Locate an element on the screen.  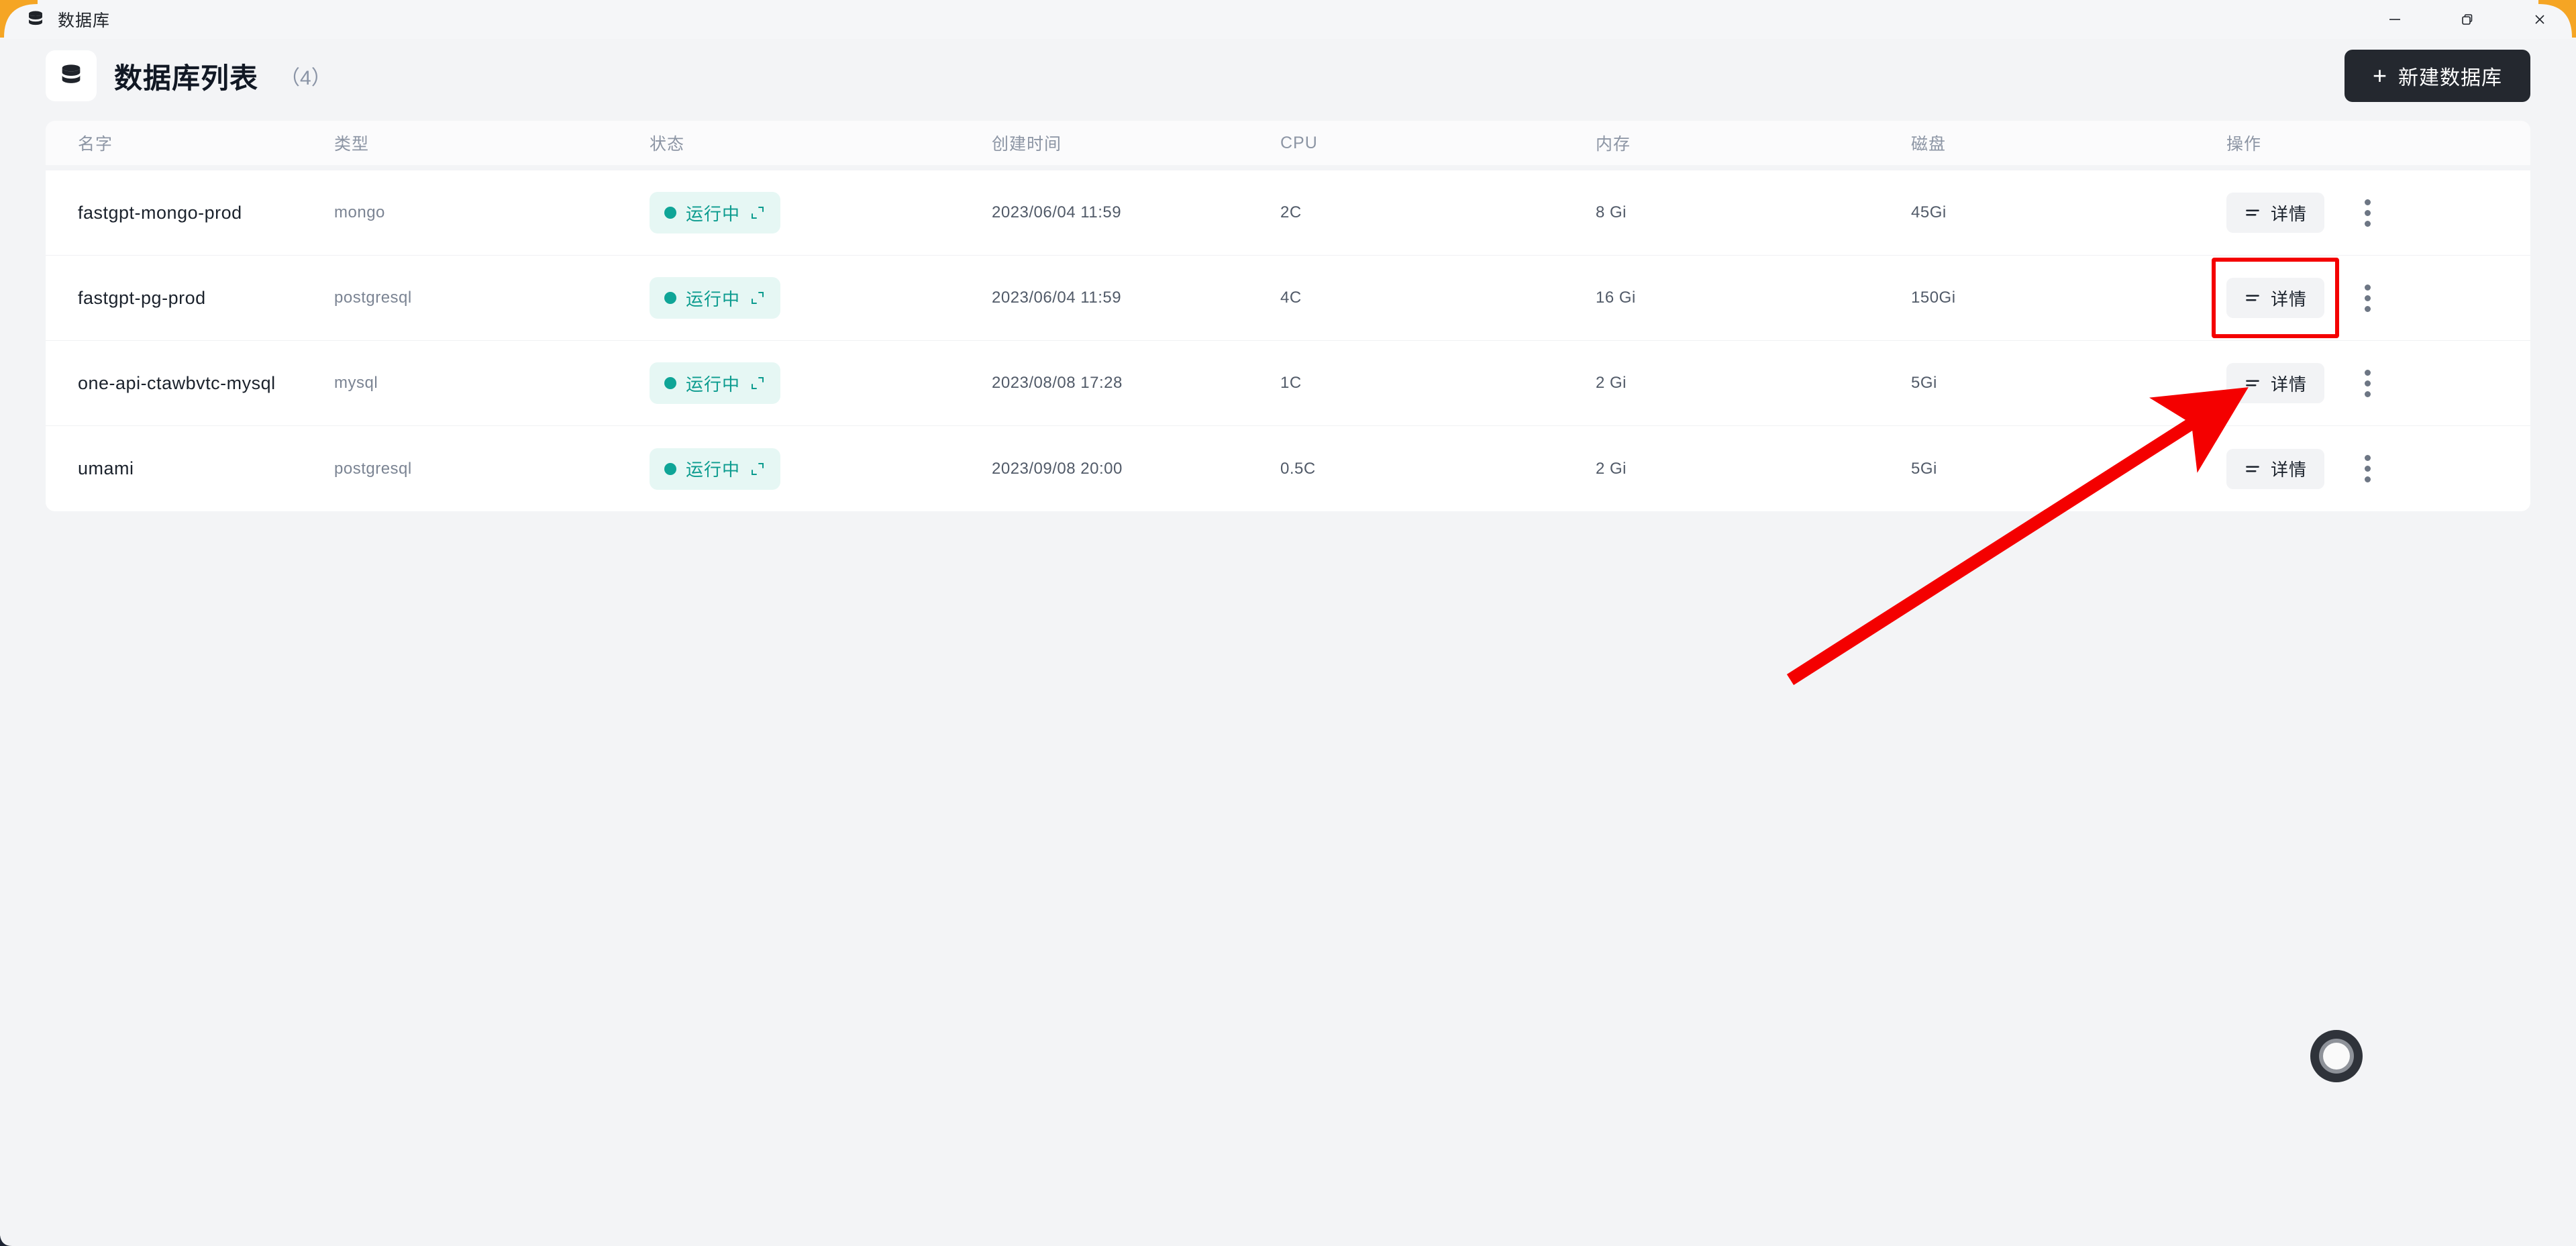
cell-create-time: 2023/09/08 20:00 is located at coordinates (1057, 468).